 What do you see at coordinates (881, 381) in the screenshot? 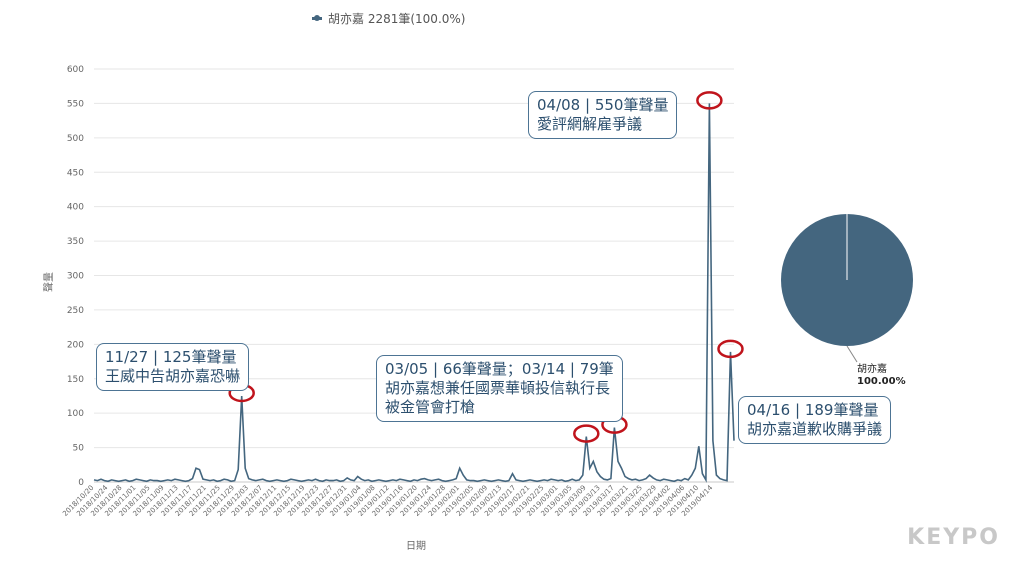
I see `pie-slice-percent: 100.00%` at bounding box center [881, 381].